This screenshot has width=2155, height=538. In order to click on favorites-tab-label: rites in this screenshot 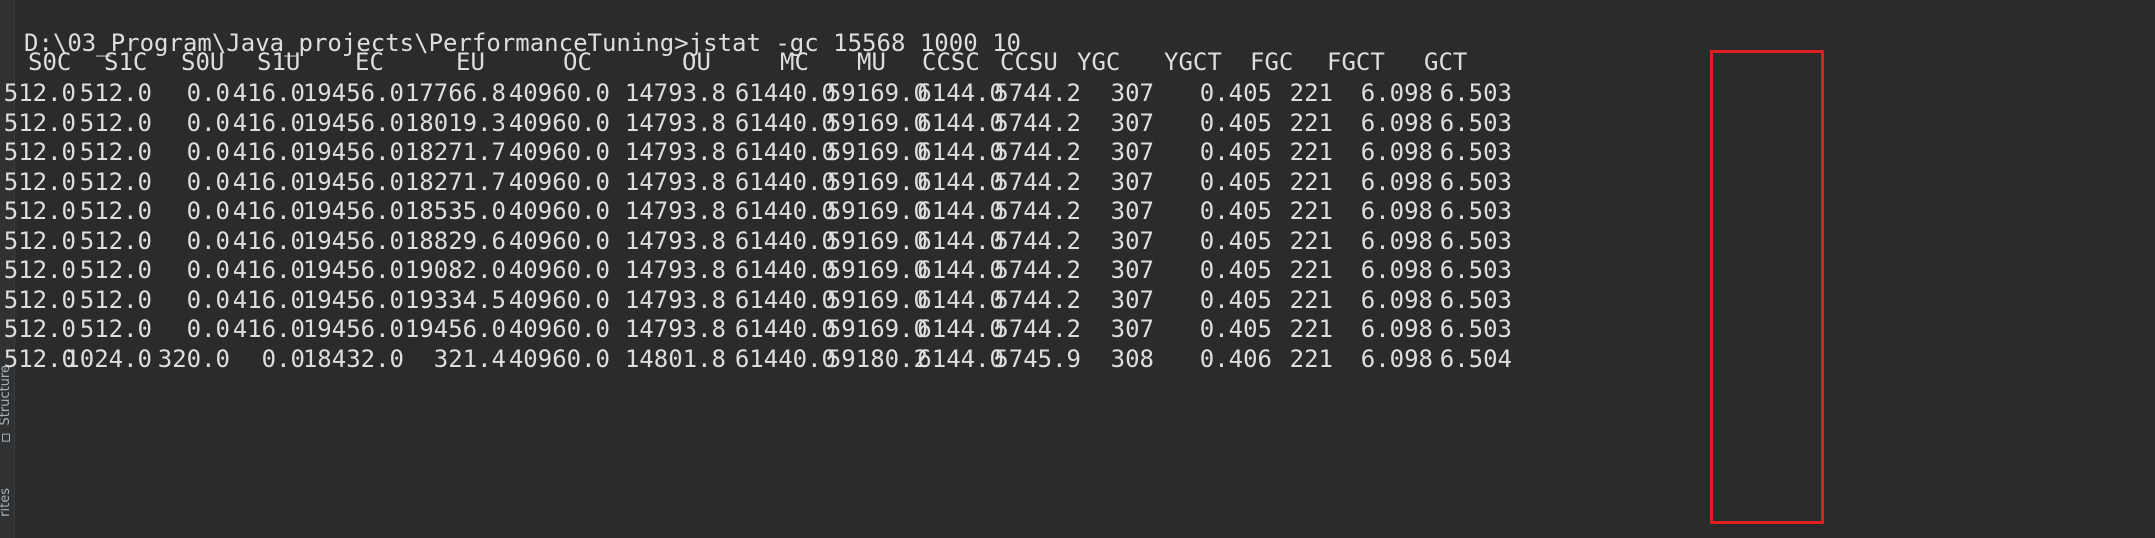, I will do `click(6, 502)`.